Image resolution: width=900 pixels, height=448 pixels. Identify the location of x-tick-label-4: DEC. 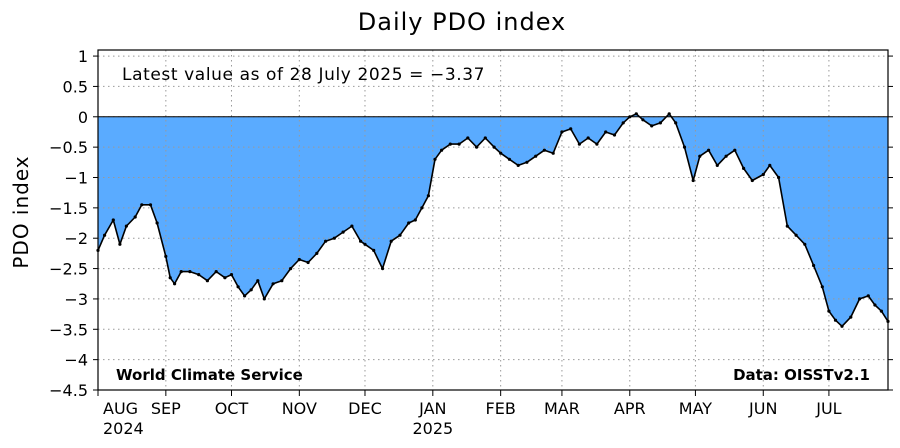
(365, 408).